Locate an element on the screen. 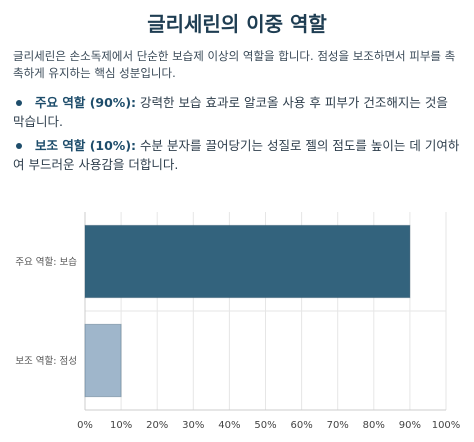 Image resolution: width=474 pixels, height=442 pixels. x-tick-label: 70% is located at coordinates (338, 425).